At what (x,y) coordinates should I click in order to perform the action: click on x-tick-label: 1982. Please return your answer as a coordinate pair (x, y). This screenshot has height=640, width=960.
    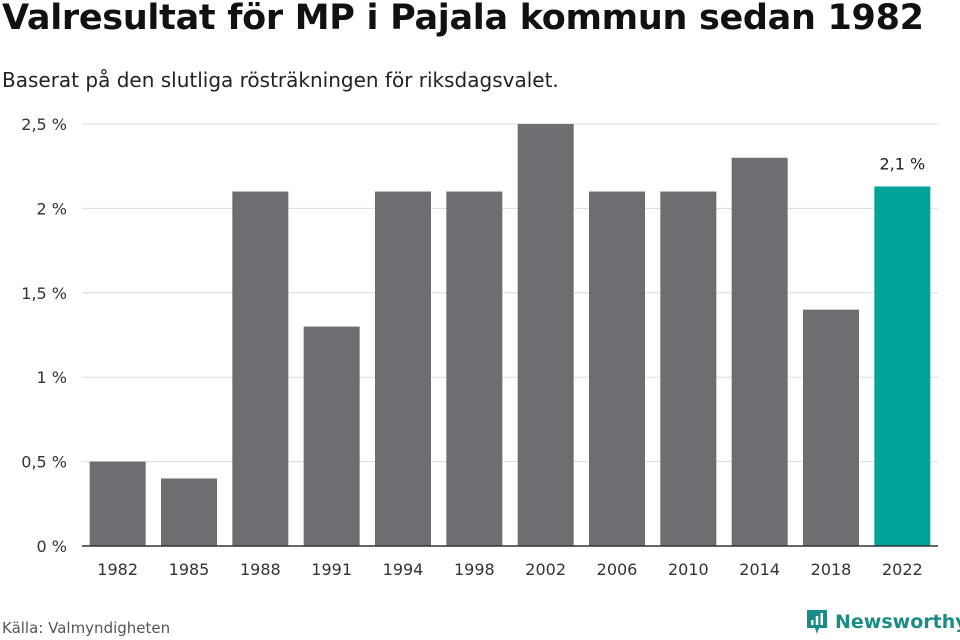
    Looking at the image, I should click on (117, 569).